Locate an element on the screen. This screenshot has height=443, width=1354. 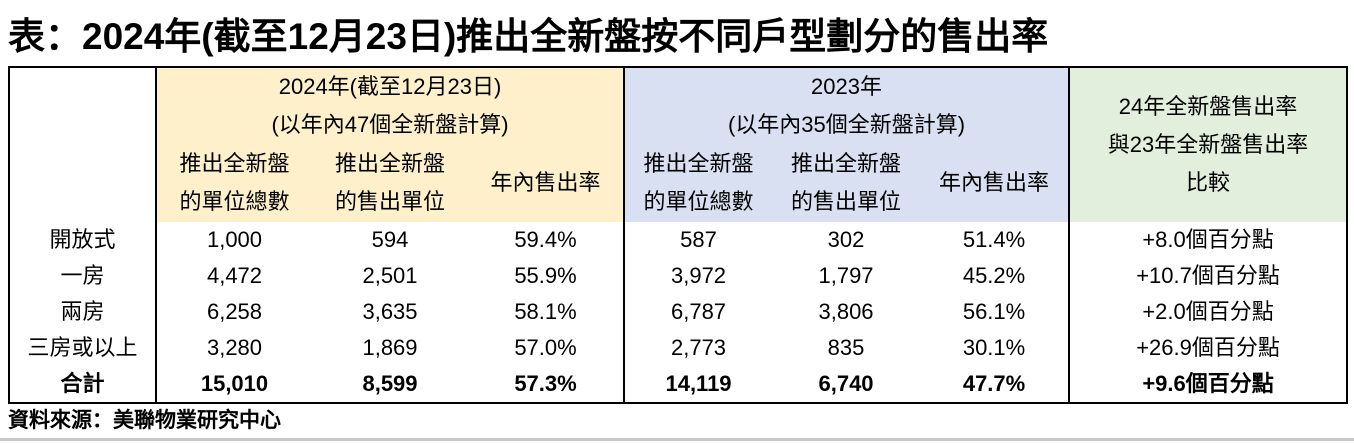
row-label: 一房 is located at coordinates (82, 275).